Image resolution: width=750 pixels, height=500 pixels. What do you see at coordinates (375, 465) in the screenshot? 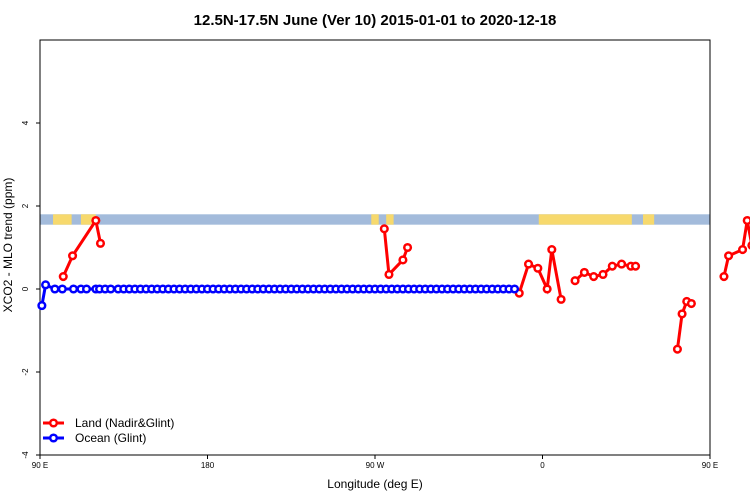
I see `x-tick-label: 90 W` at bounding box center [375, 465].